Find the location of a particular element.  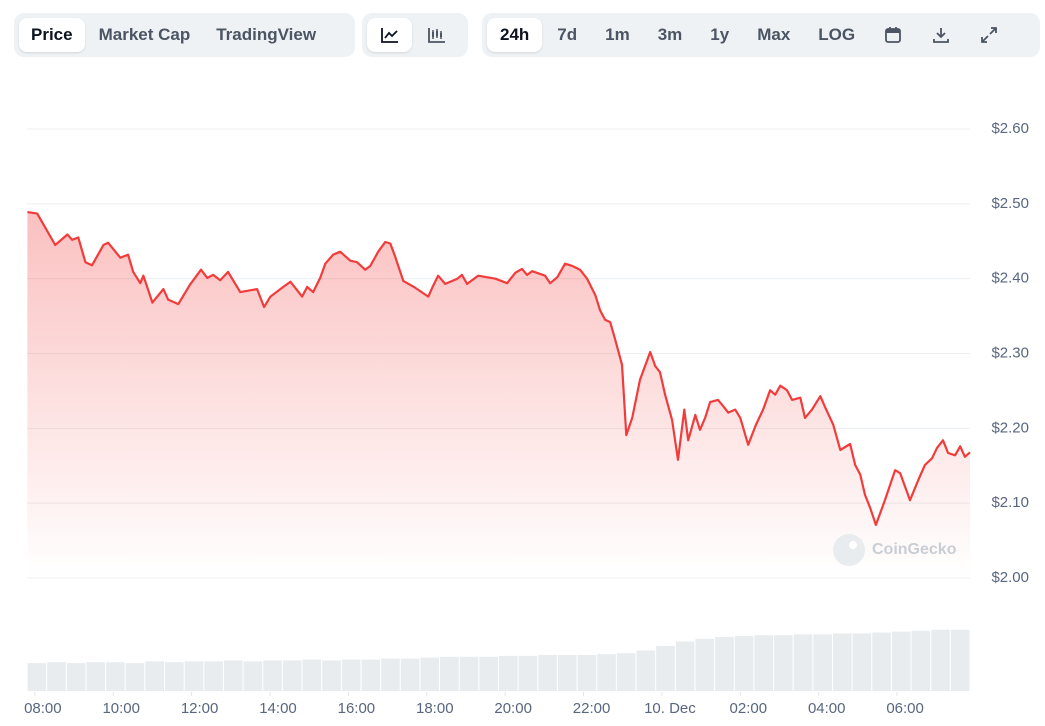

x-tick-label: 10:00 is located at coordinates (121, 708).